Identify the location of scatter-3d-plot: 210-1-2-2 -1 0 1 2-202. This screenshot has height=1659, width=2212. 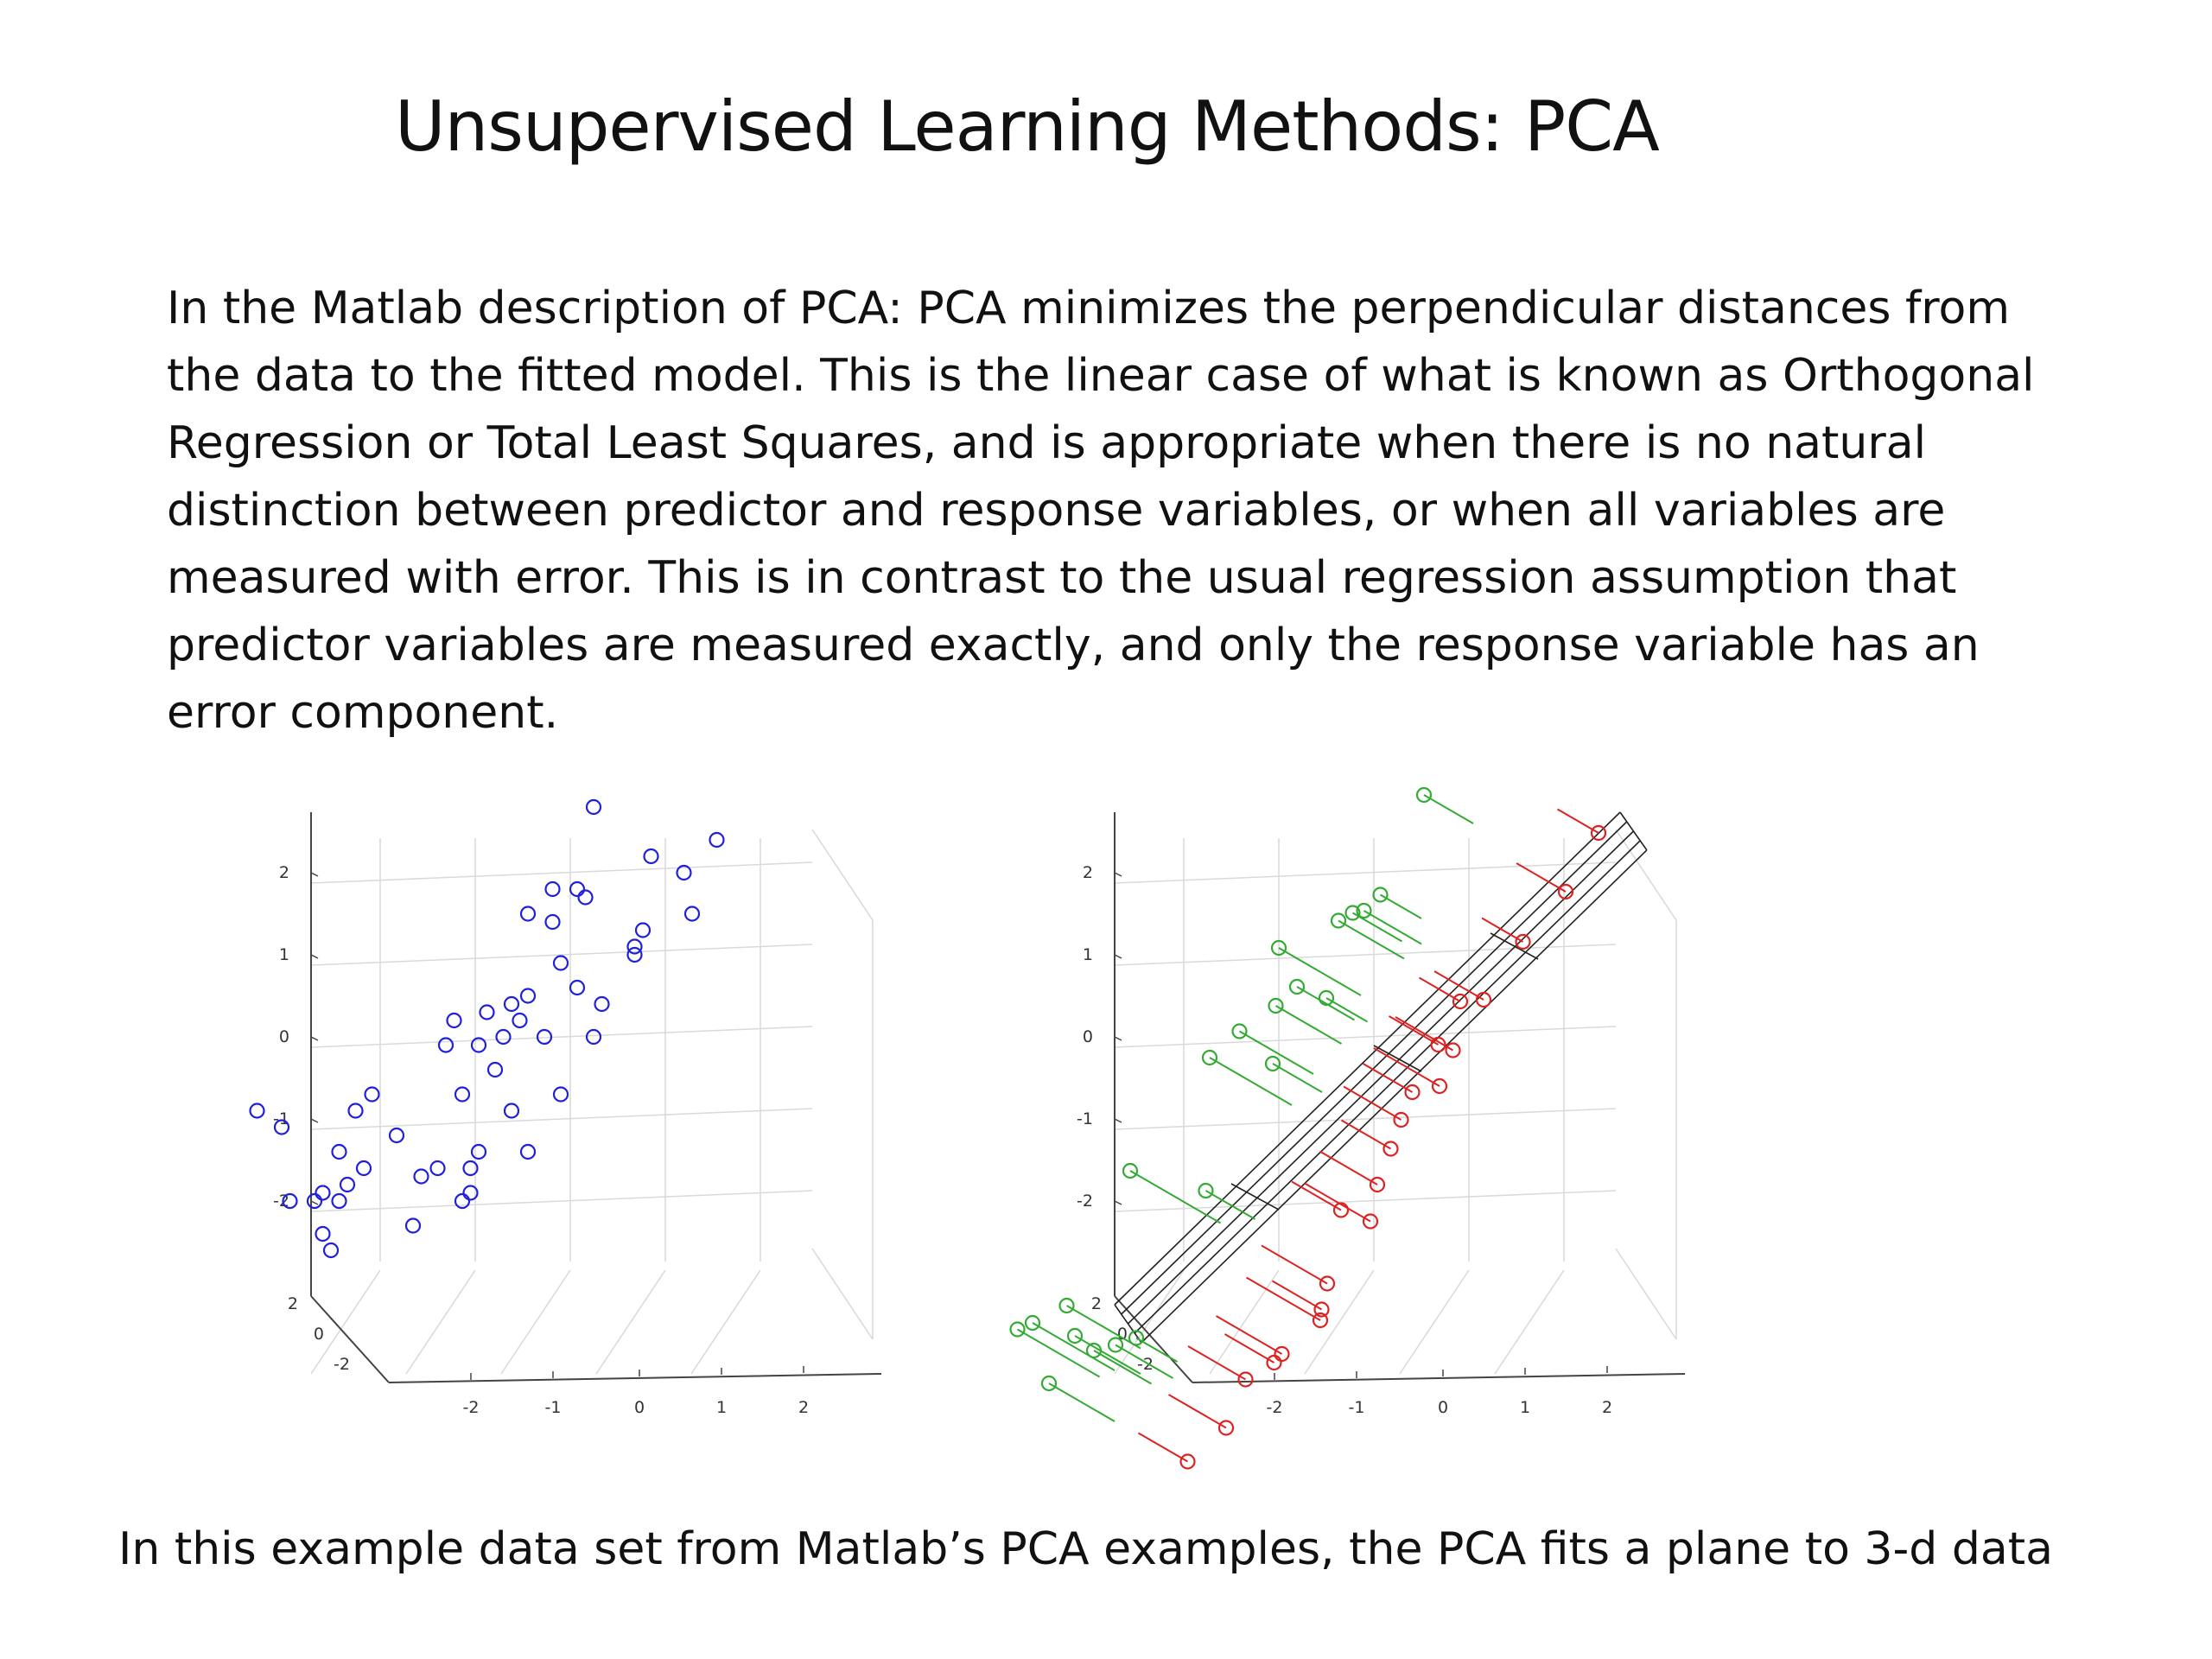
(565, 1107).